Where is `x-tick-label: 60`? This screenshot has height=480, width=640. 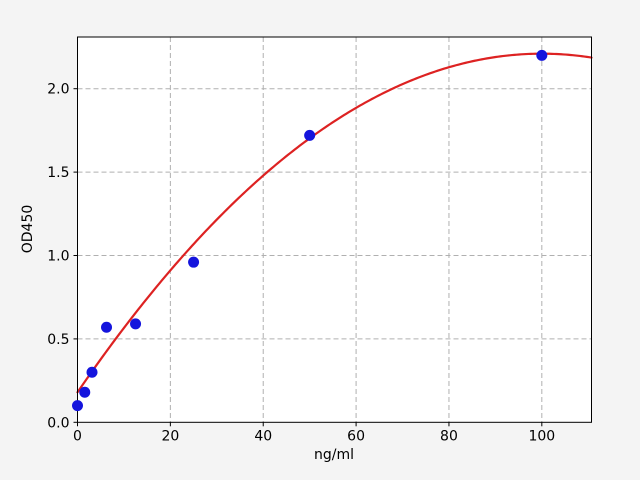 x-tick-label: 60 is located at coordinates (356, 436).